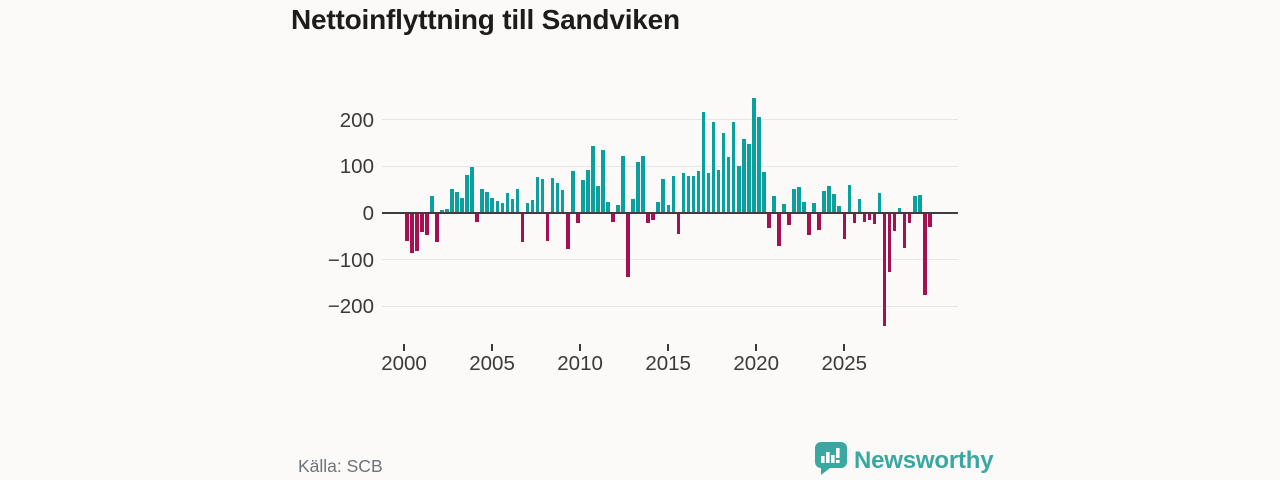 This screenshot has height=480, width=1280. I want to click on bar-2021Q4, so click(844, 227).